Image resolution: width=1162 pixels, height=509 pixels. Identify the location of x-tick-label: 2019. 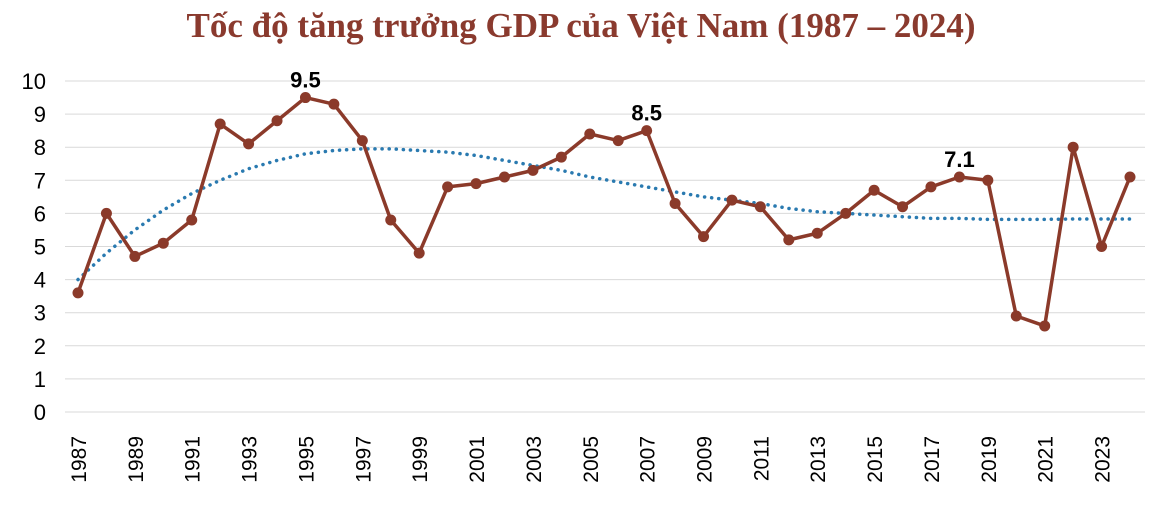
(989, 459).